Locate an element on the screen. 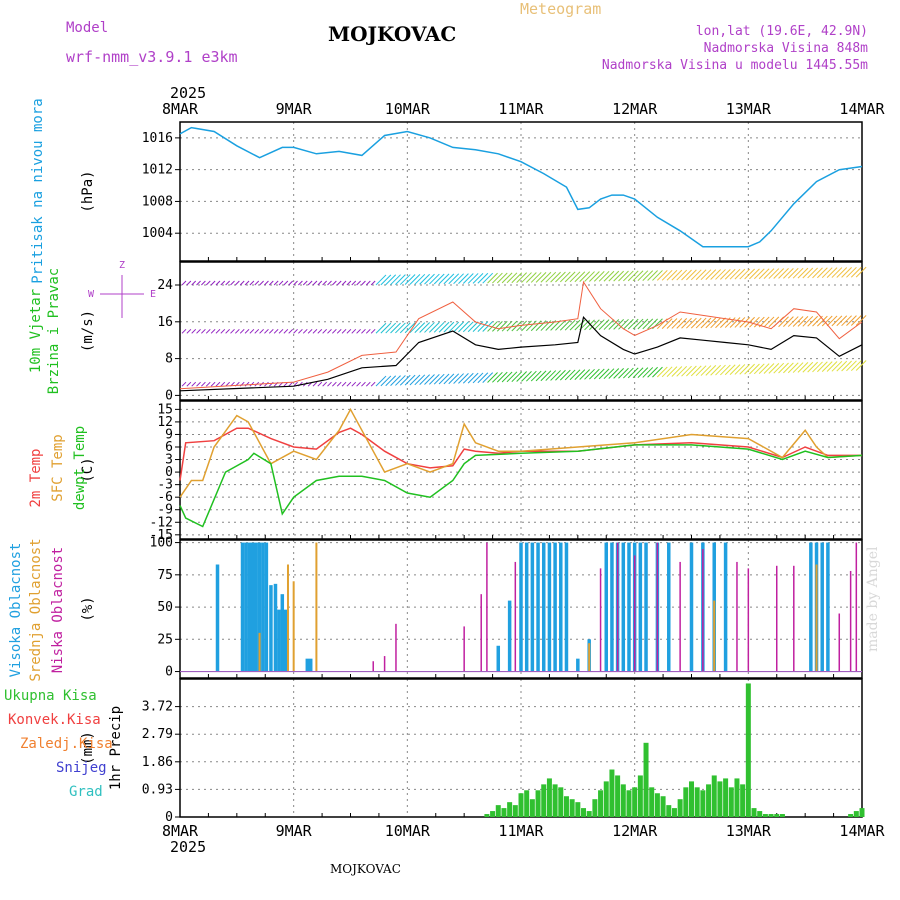  x-tick-label-top: 13MAR is located at coordinates (749, 109).